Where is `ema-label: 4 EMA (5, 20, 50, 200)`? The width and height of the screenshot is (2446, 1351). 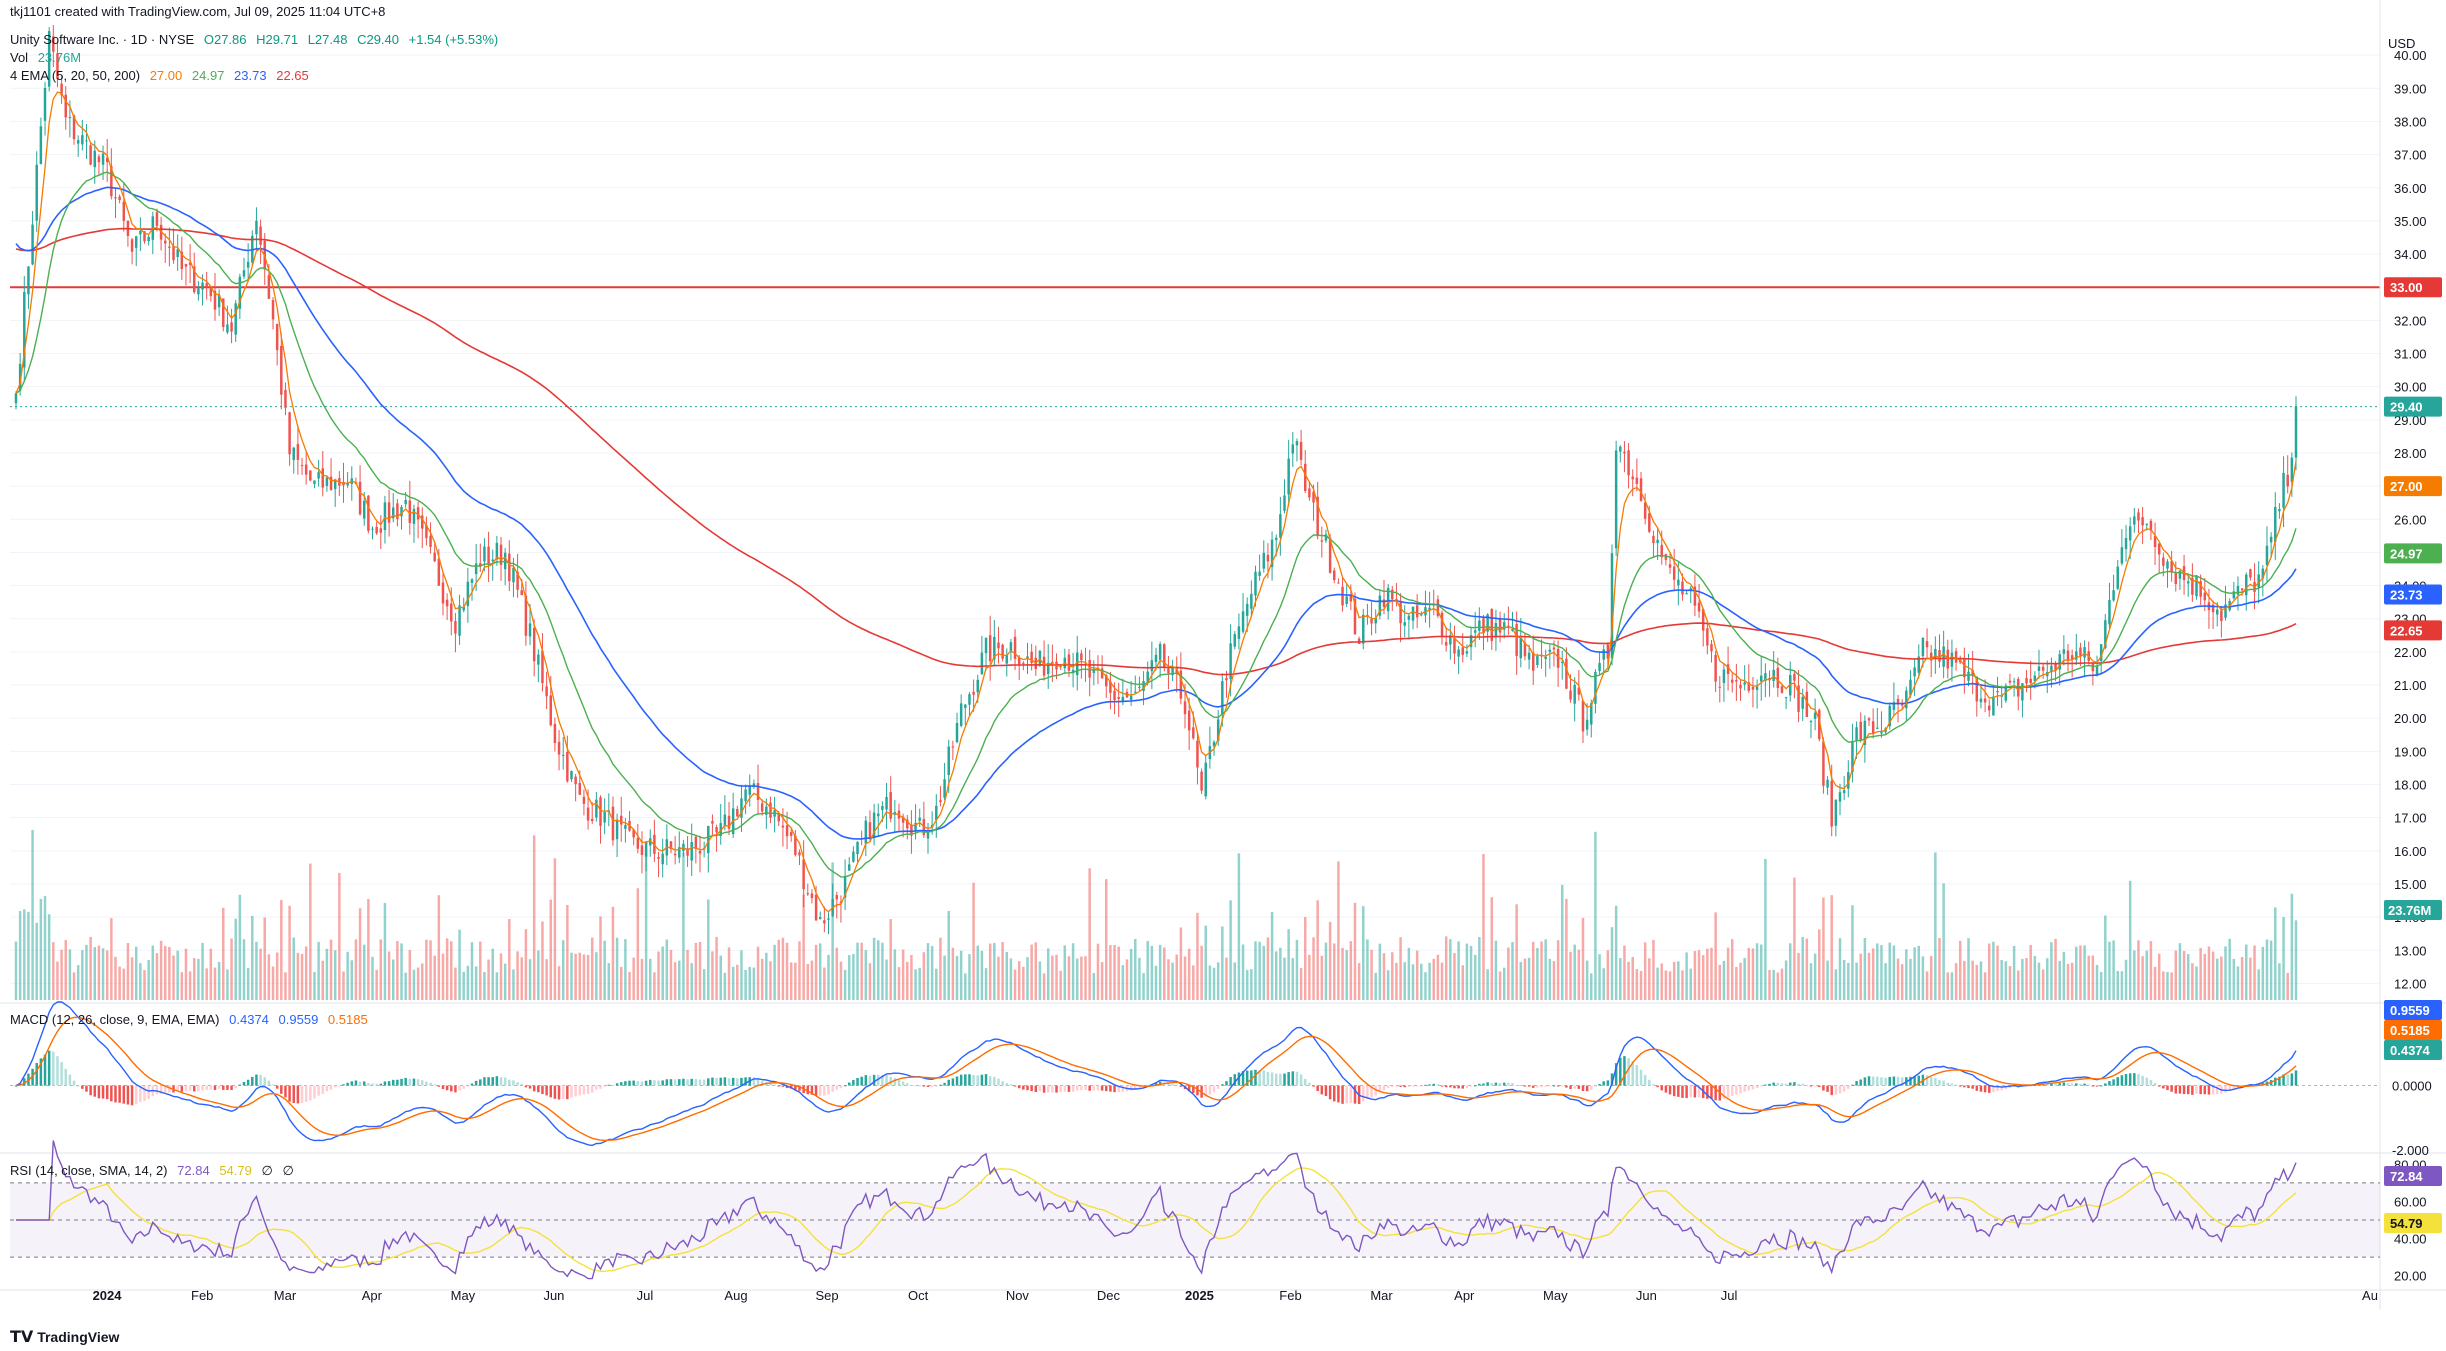
ema-label: 4 EMA (5, 20, 50, 200) is located at coordinates (75, 75).